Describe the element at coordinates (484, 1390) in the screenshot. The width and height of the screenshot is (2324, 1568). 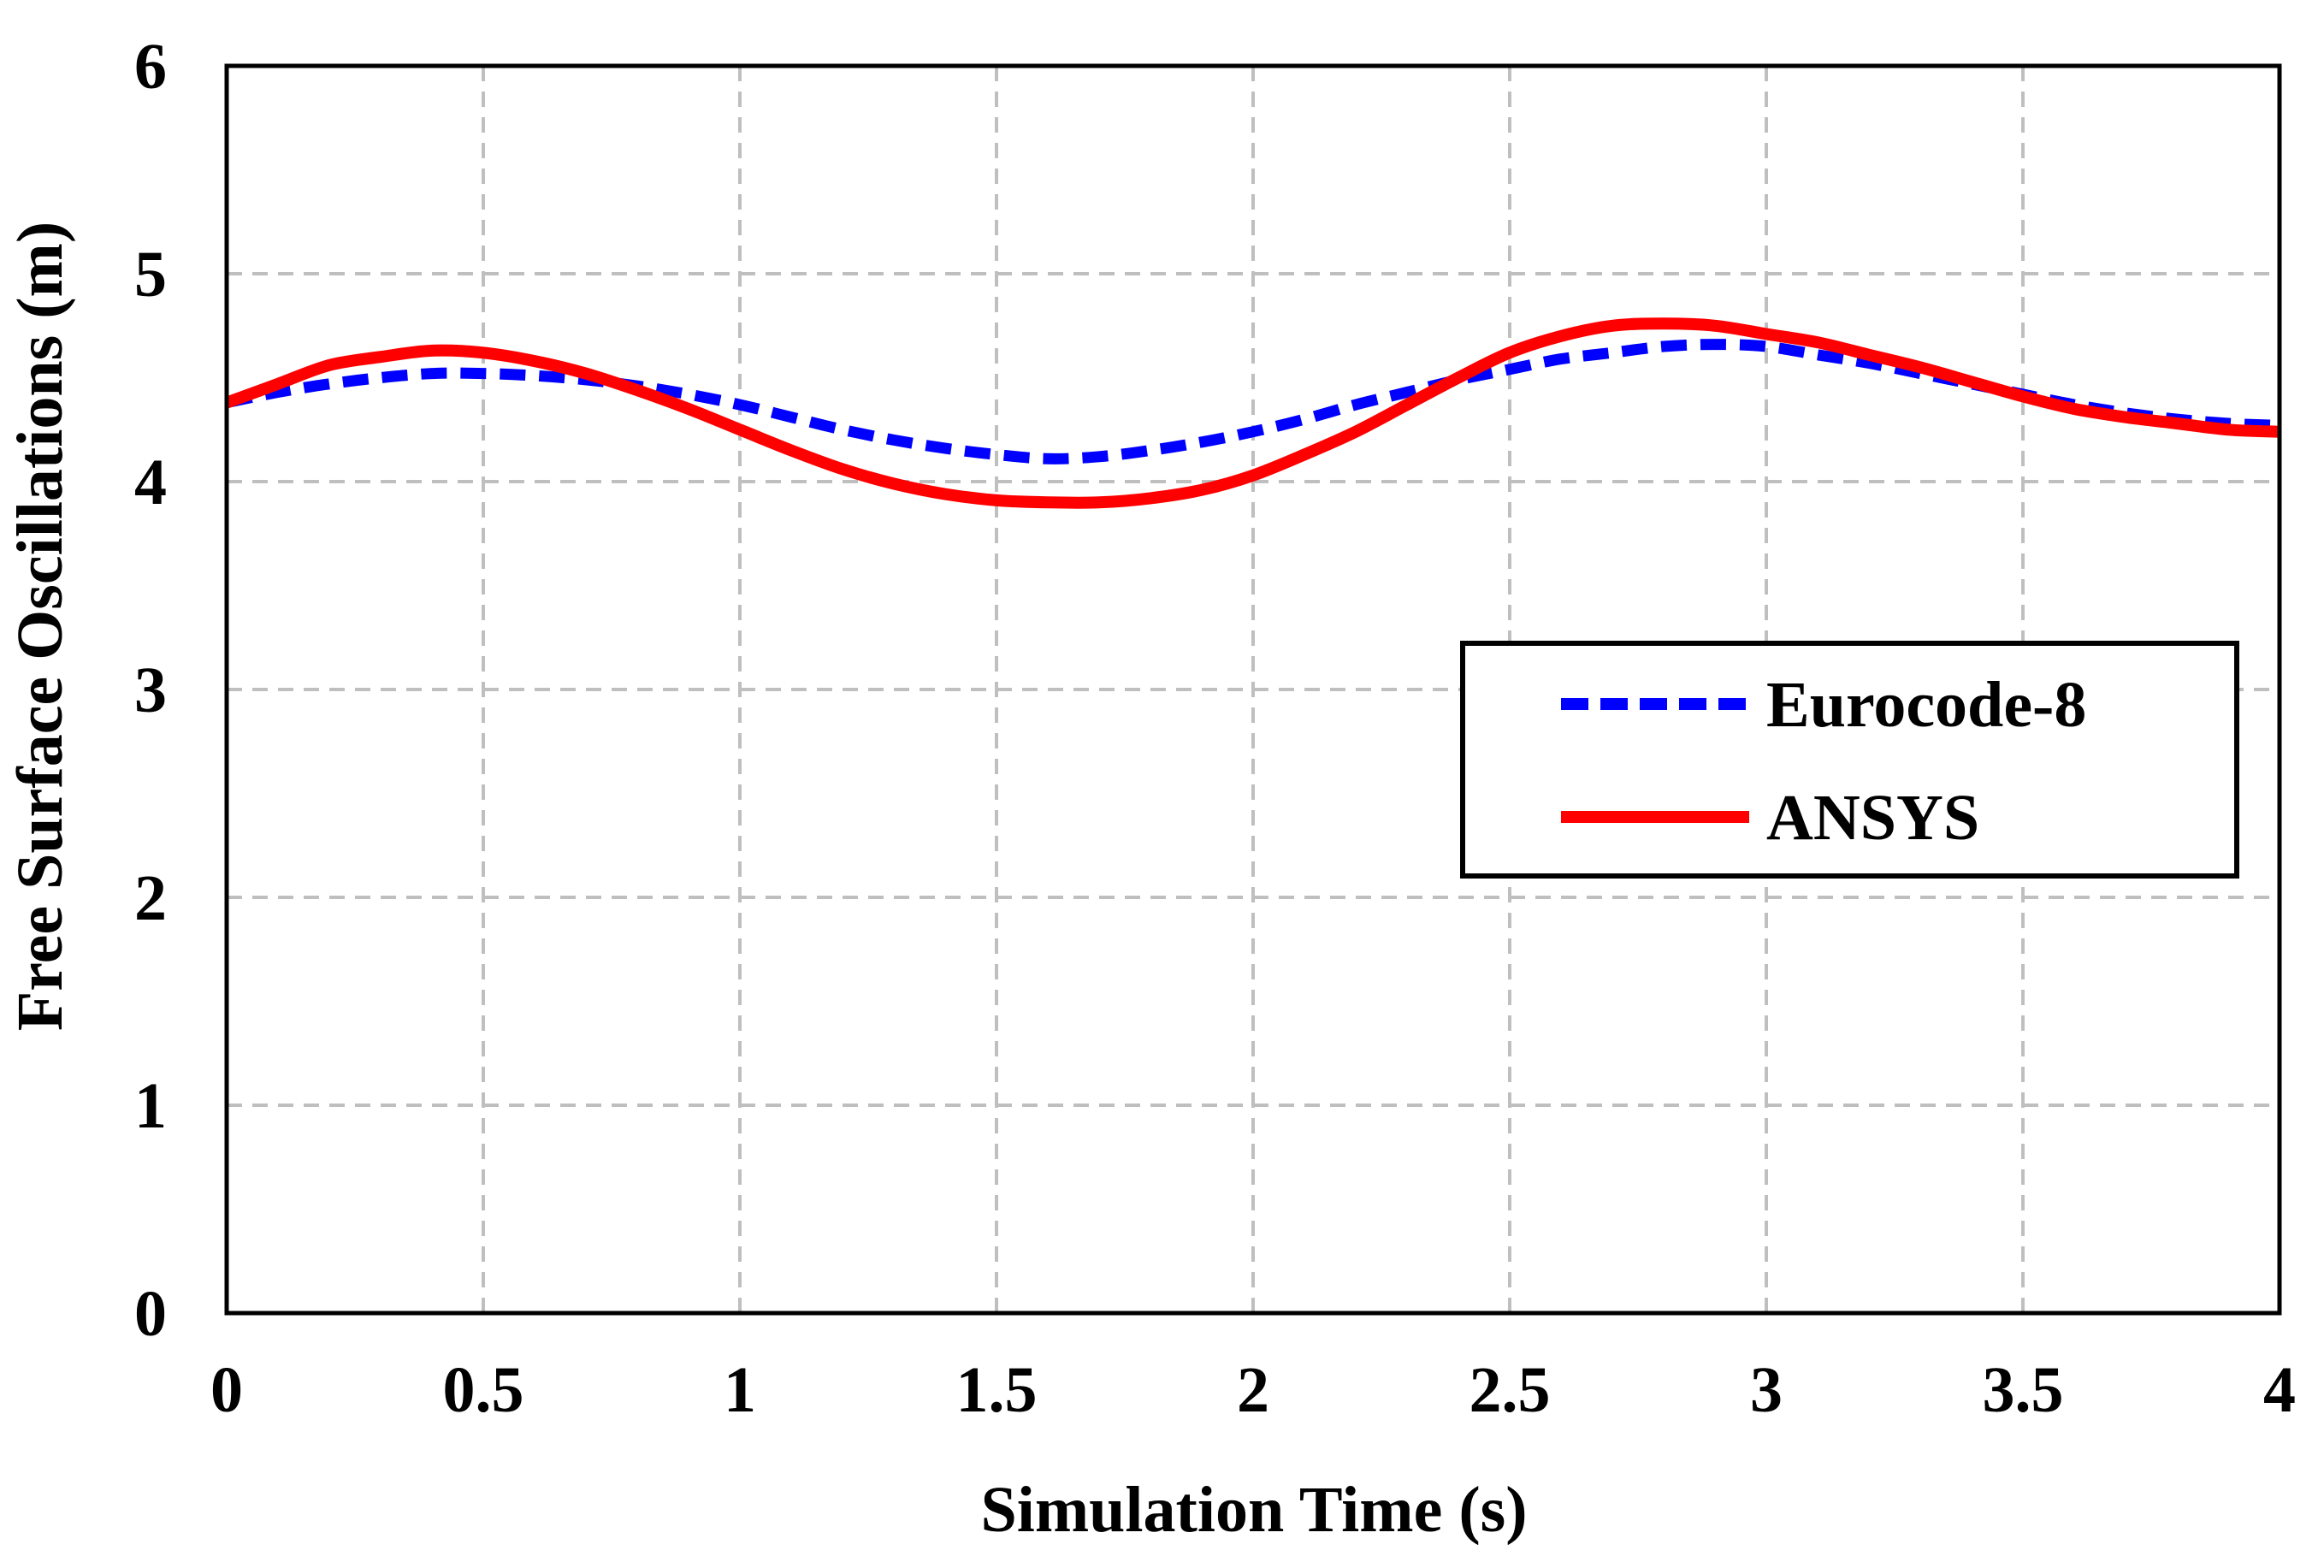
I see `x-tick-label-1: 0.5` at that location.